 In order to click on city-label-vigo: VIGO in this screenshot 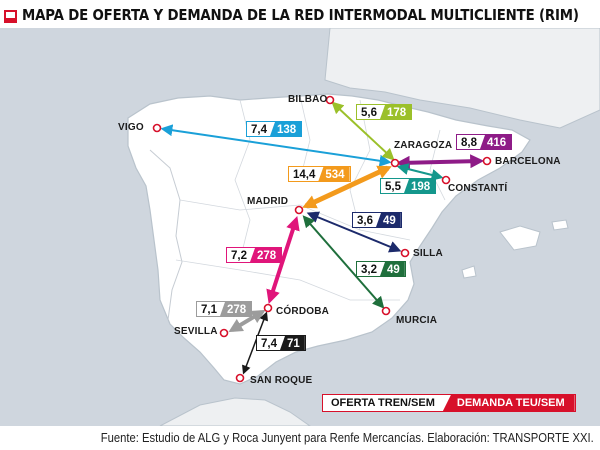, I will do `click(131, 127)`.